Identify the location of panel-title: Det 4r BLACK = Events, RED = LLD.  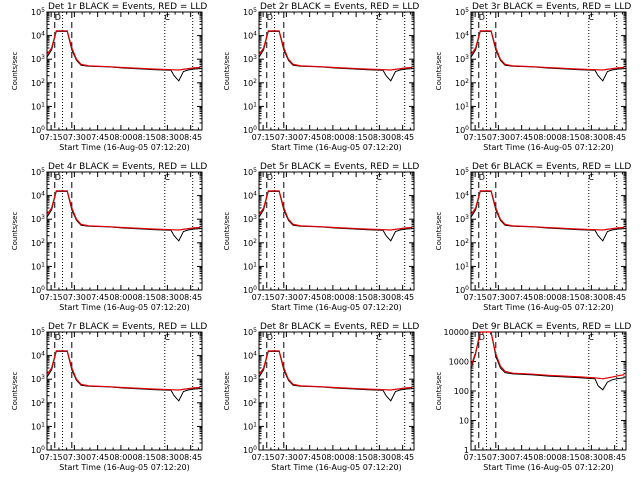
(127, 167).